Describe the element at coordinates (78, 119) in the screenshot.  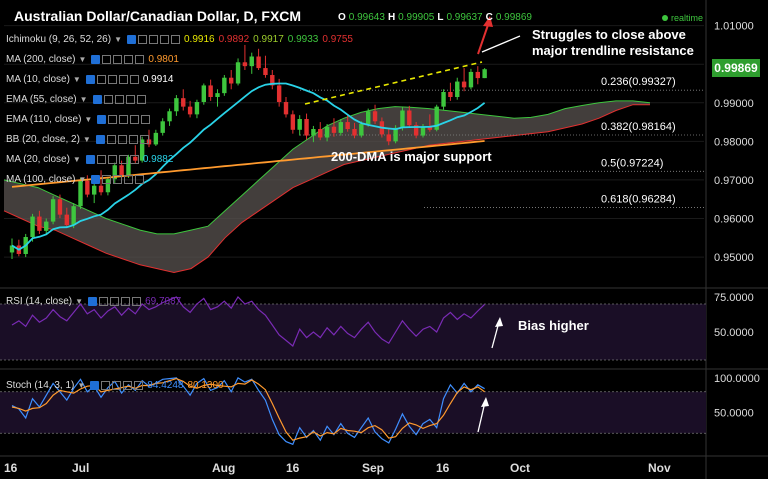
I see `legend-indicator-4: EMA (110, close) ▼` at that location.